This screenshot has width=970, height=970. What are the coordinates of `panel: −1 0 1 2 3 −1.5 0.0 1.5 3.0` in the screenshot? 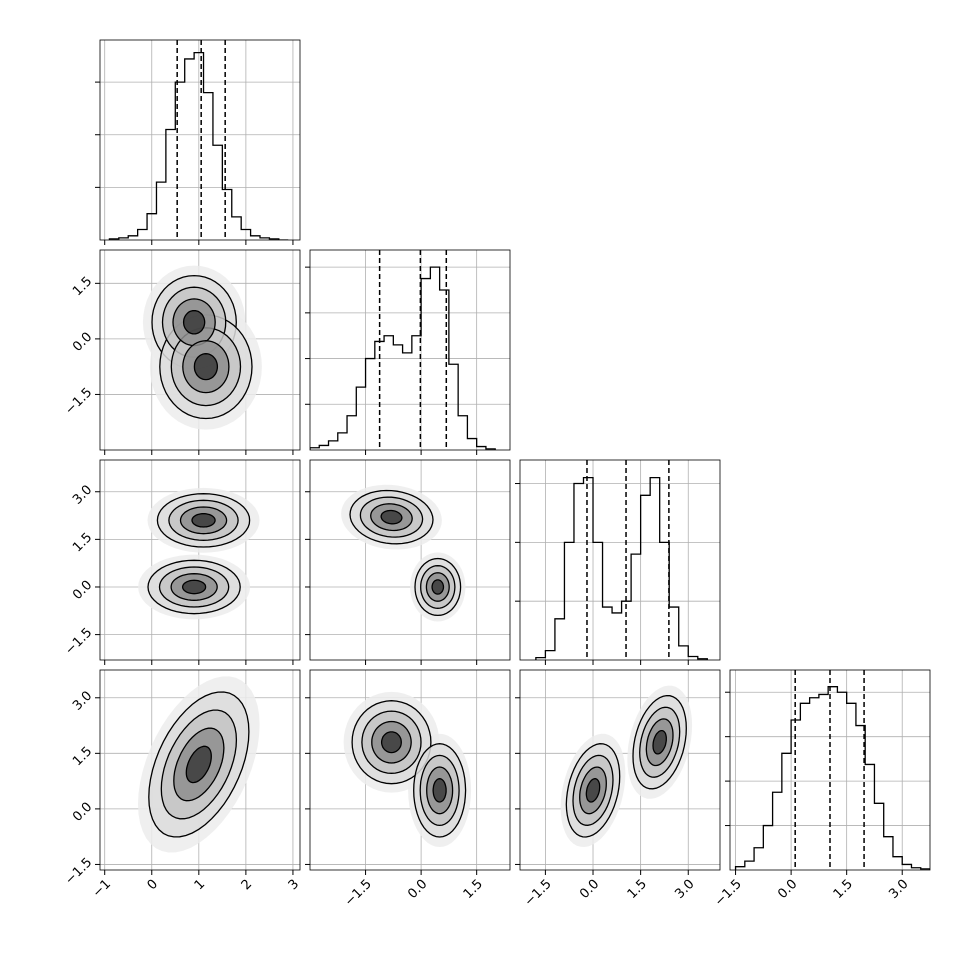 It's located at (182, 785).